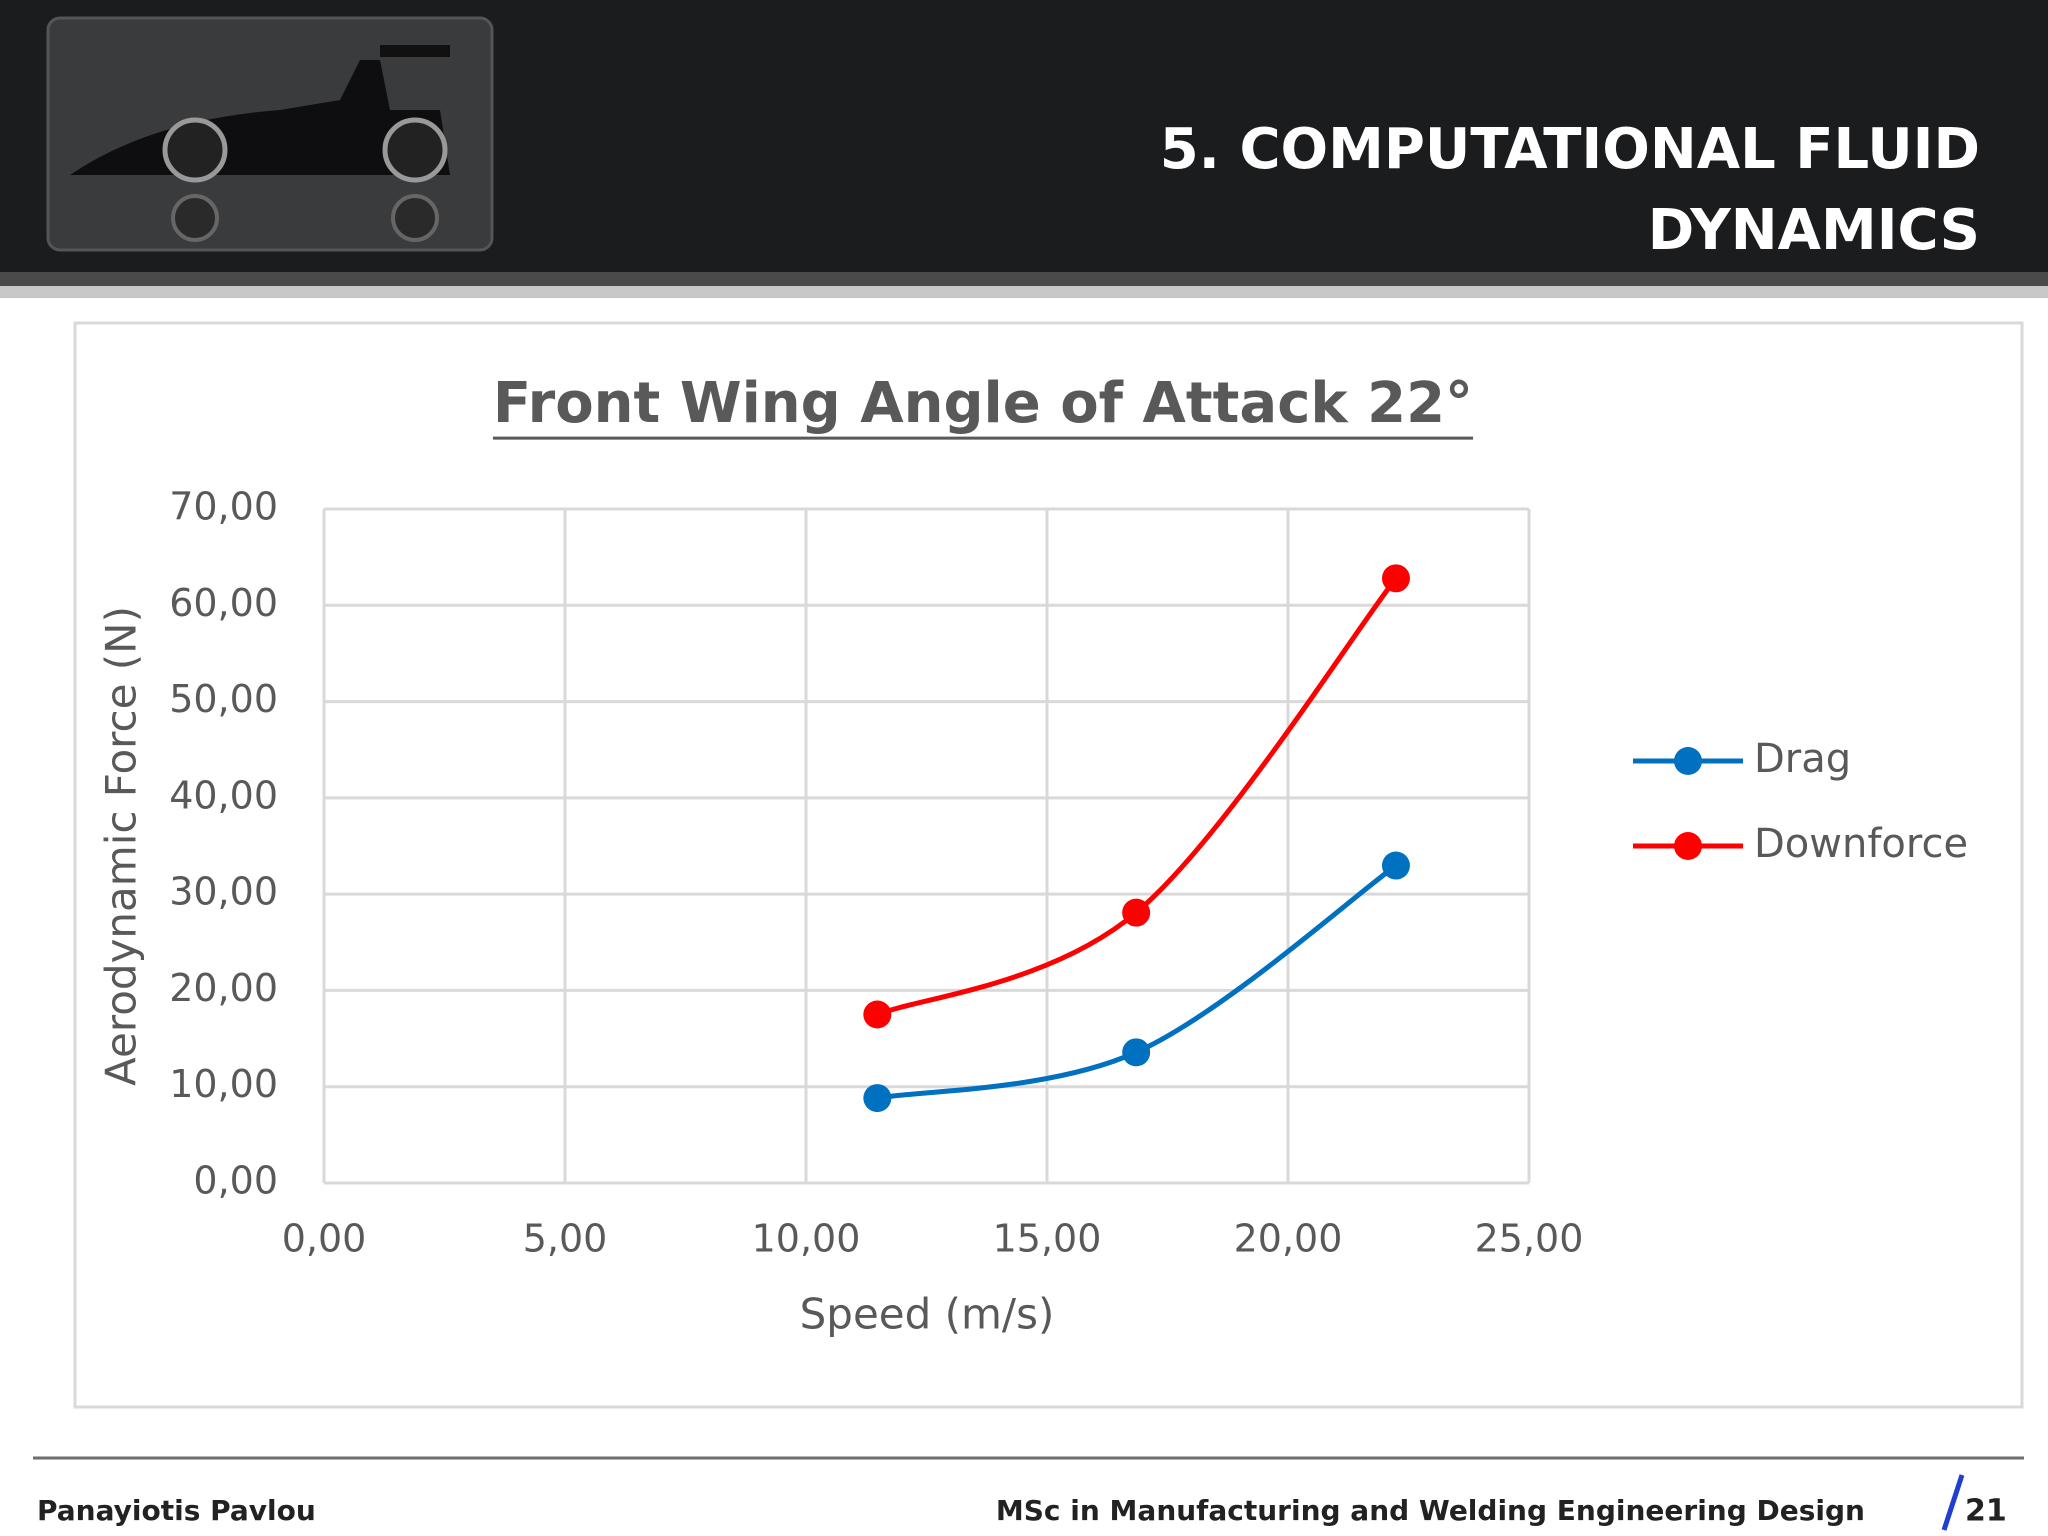 The width and height of the screenshot is (2048, 1536). Describe the element at coordinates (1802, 759) in the screenshot. I see `legend-label: Drag` at that location.